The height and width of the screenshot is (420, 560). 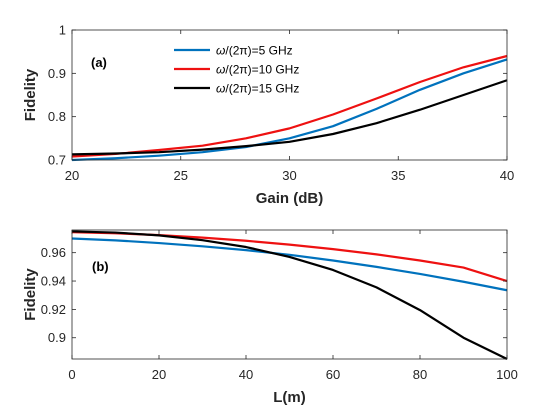 I want to click on legend-entry-3: ω/(2π)=15 GHz, so click(x=257, y=89).